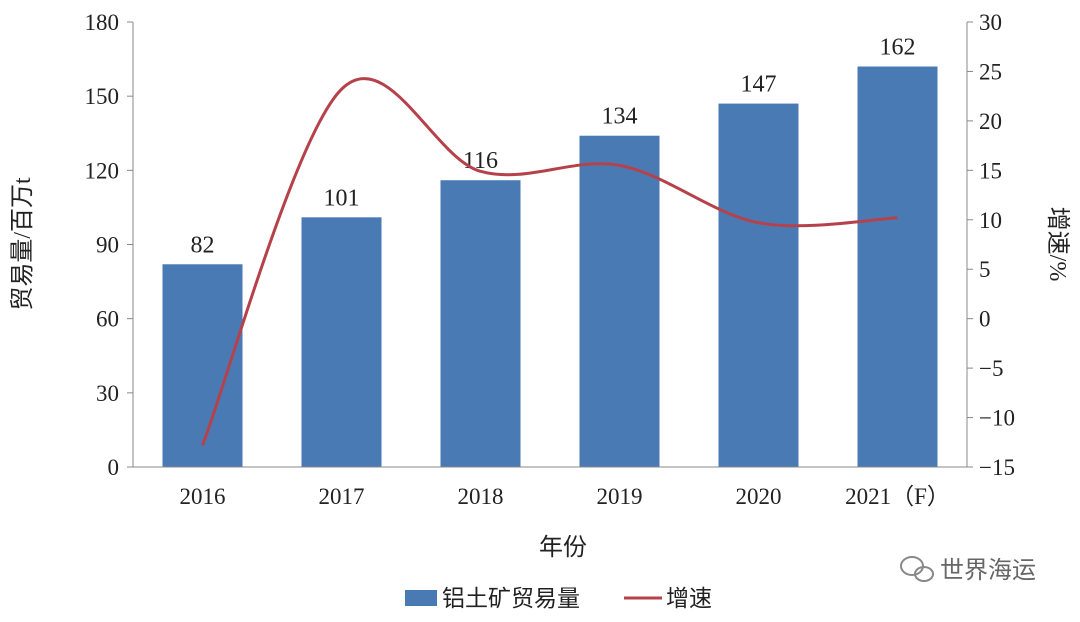 Image resolution: width=1080 pixels, height=622 pixels. What do you see at coordinates (759, 85) in the screenshot?
I see `data-label-2020: 147` at bounding box center [759, 85].